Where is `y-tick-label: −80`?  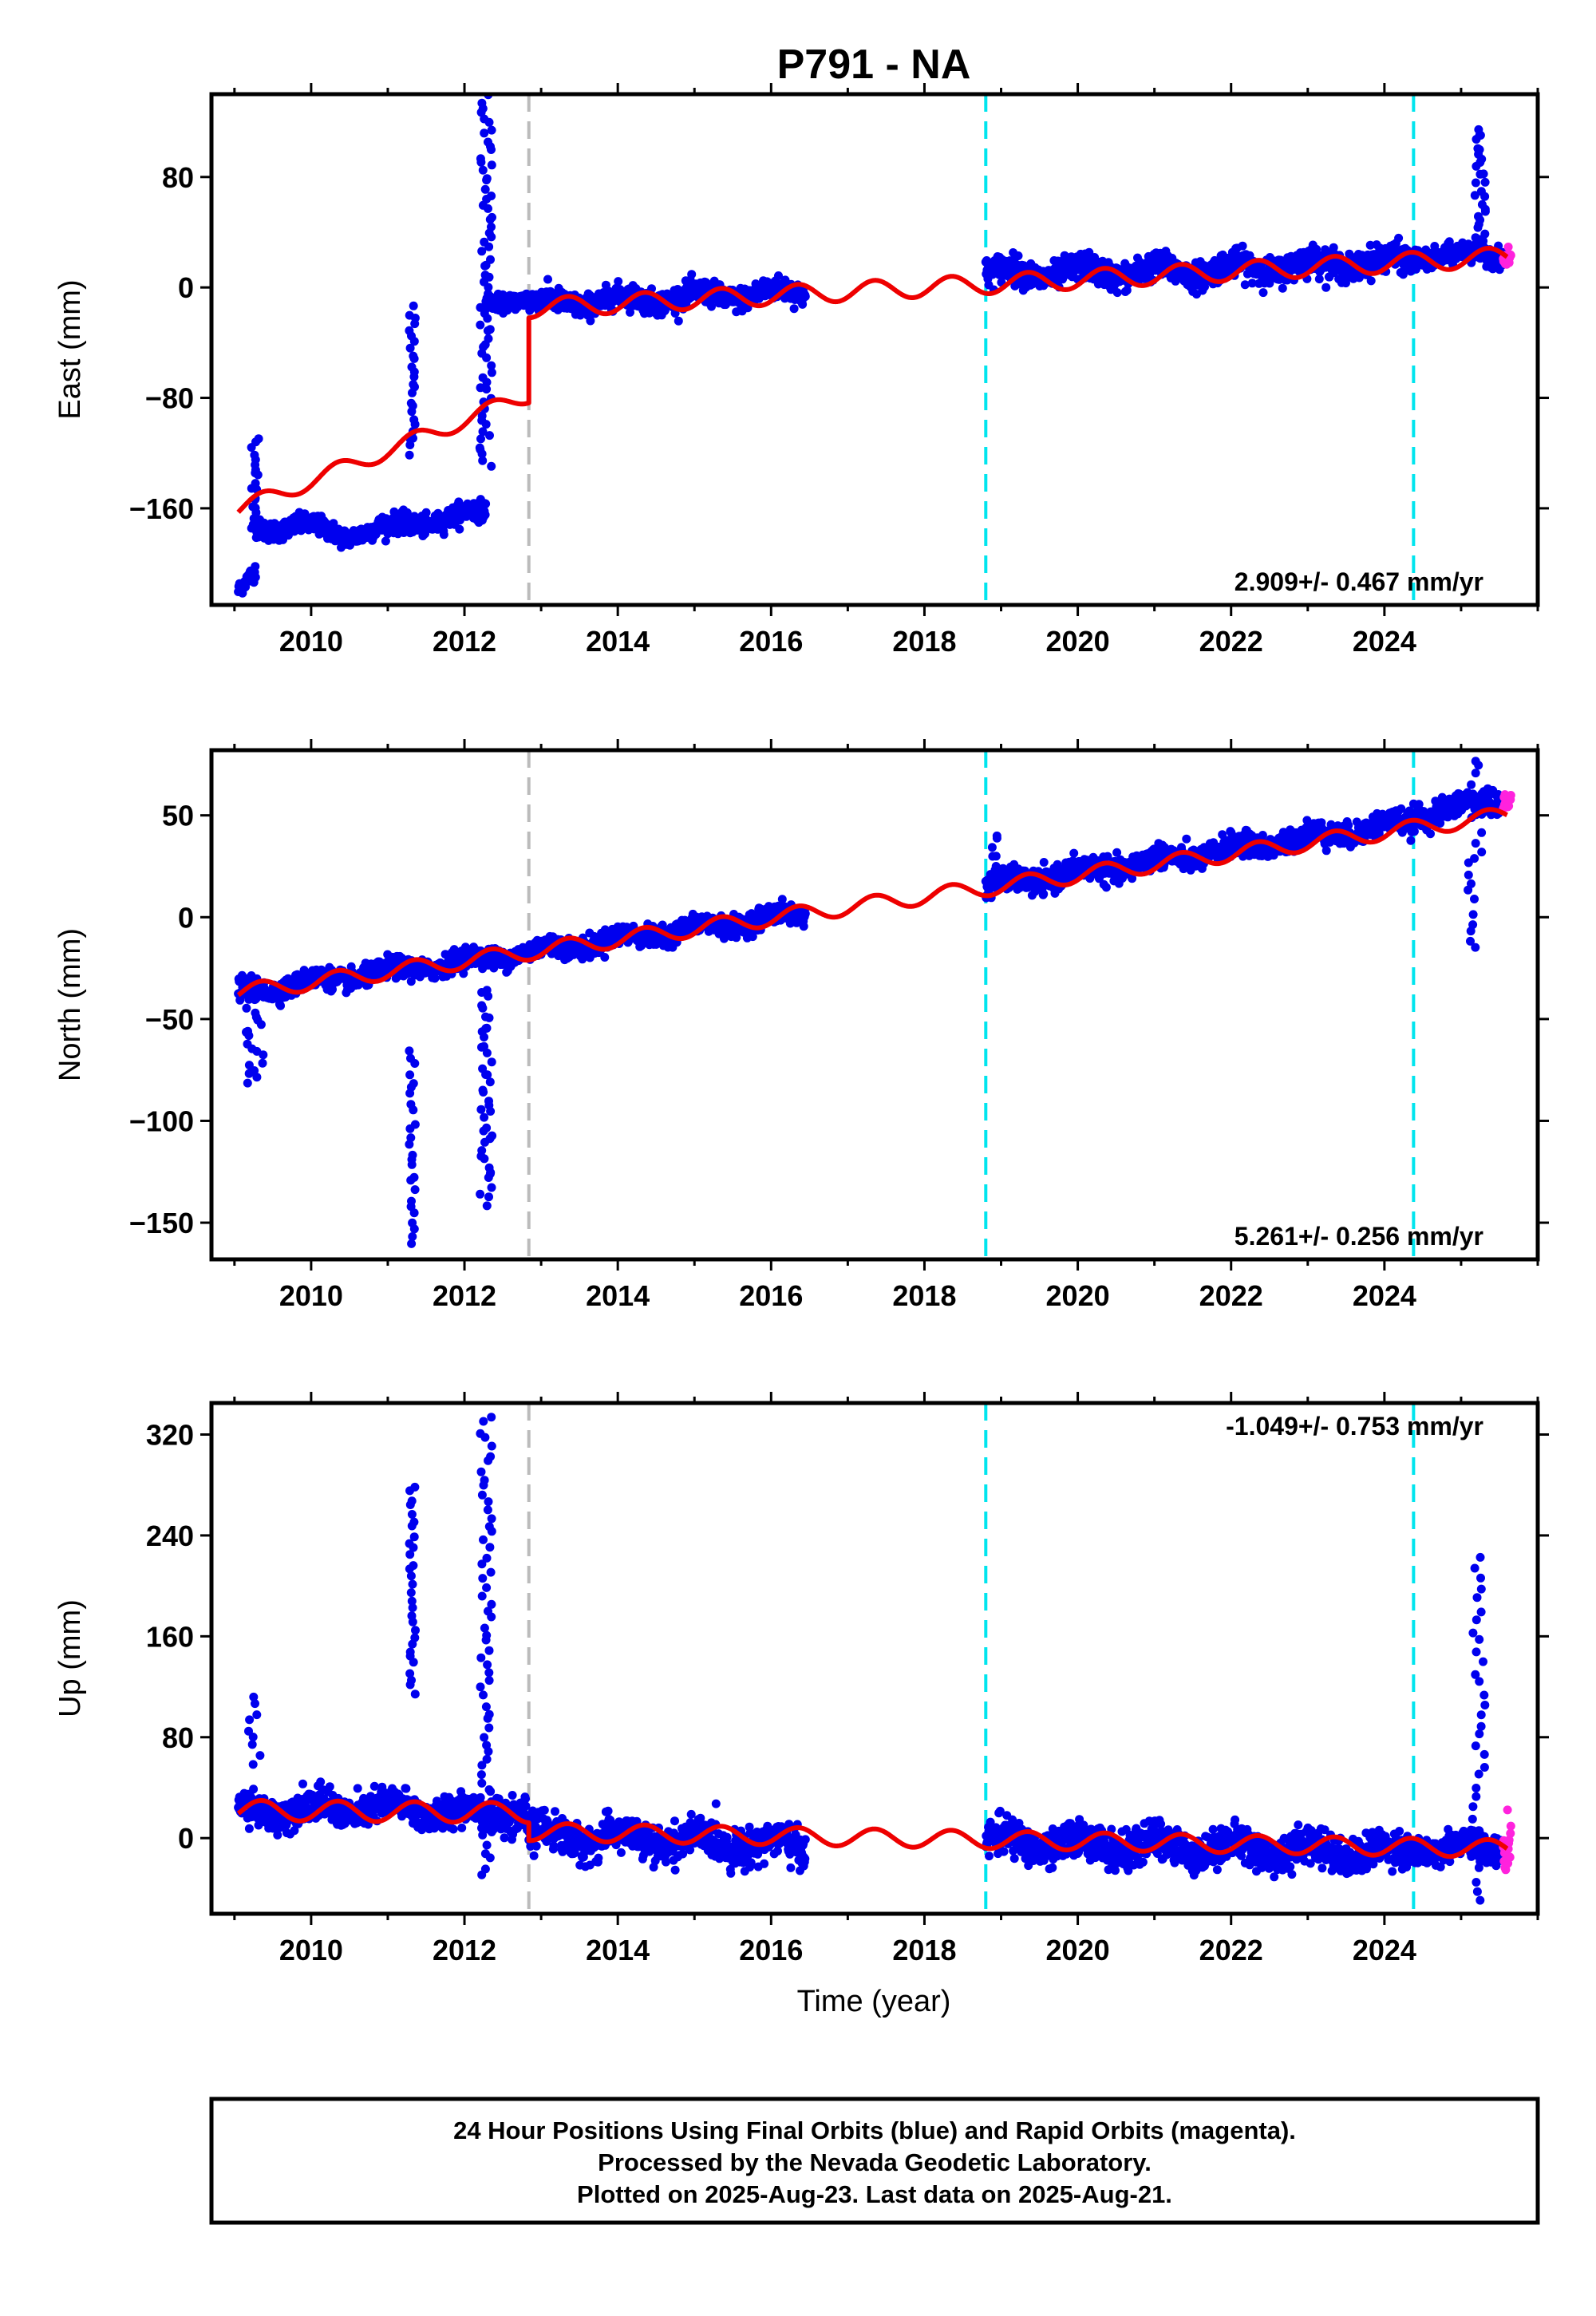 y-tick-label: −80 is located at coordinates (169, 398).